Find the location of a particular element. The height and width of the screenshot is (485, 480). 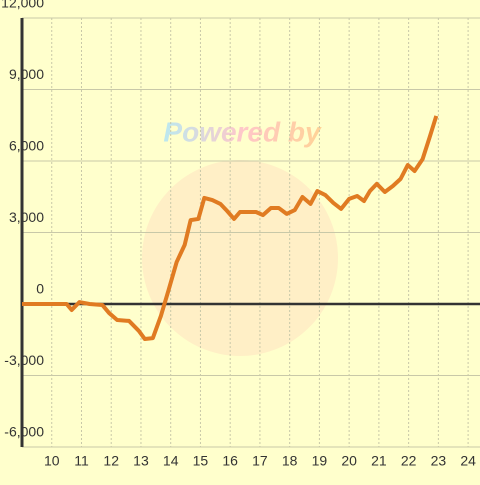

y-tick-label: -6,000 is located at coordinates (24, 432).